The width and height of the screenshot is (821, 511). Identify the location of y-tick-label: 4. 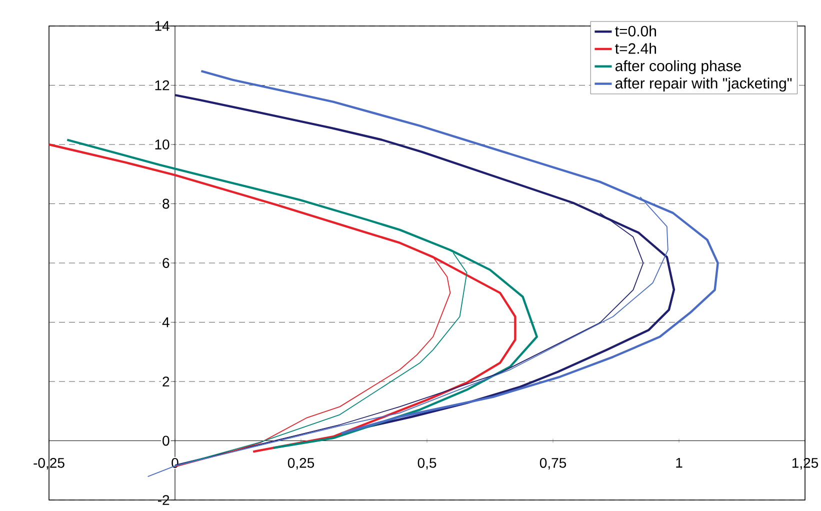
(166, 322).